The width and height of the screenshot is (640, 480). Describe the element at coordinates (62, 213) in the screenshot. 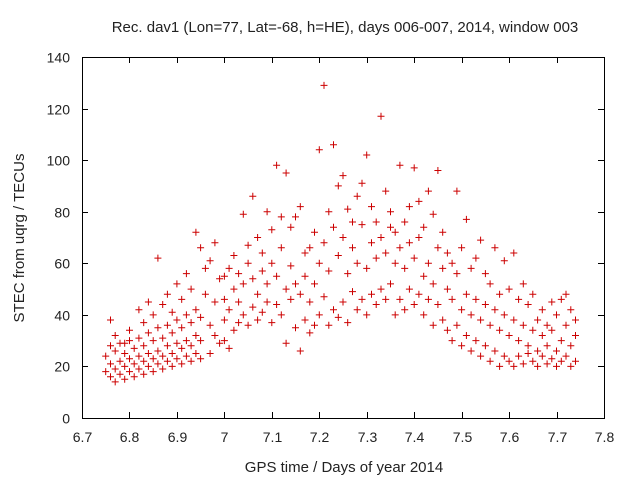

I see `y-tick-label: 80` at that location.